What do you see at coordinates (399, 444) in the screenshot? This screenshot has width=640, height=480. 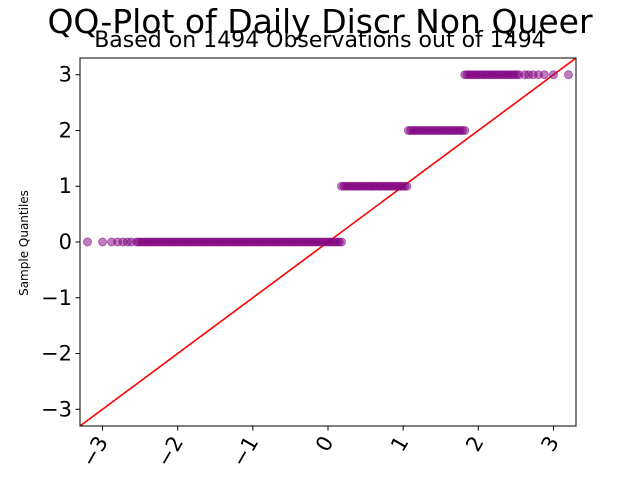 I see `x-tick-label: 1` at bounding box center [399, 444].